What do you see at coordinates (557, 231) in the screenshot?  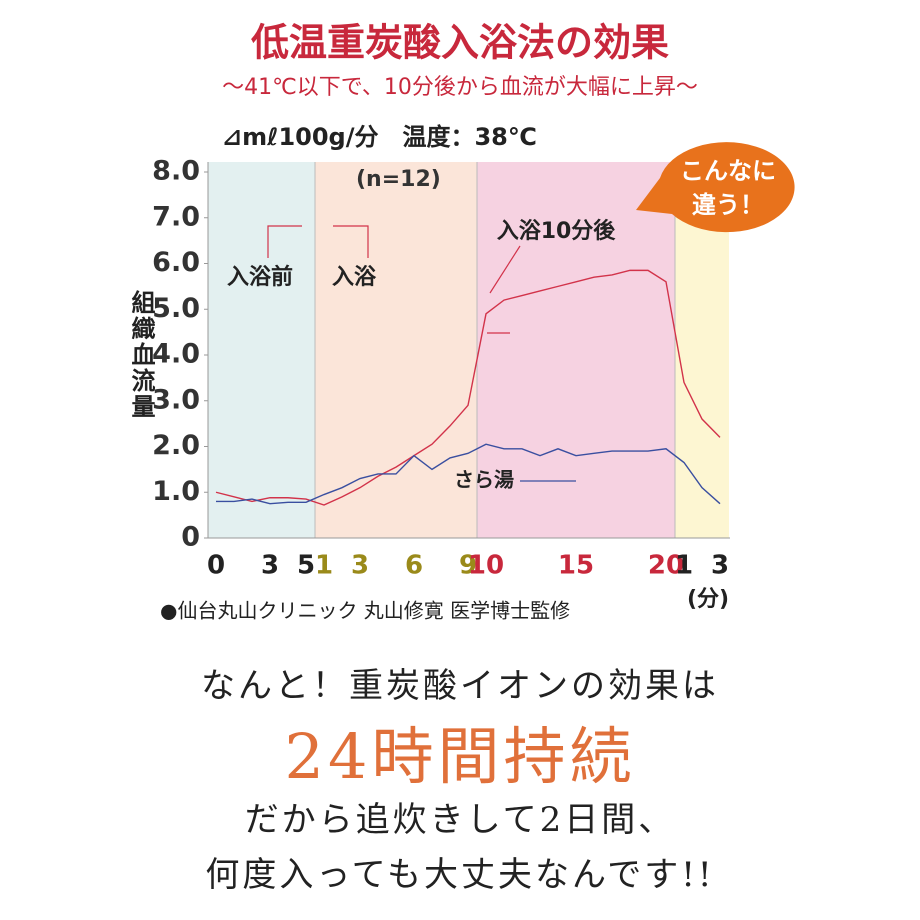 I see `annotation: 入浴10分後` at bounding box center [557, 231].